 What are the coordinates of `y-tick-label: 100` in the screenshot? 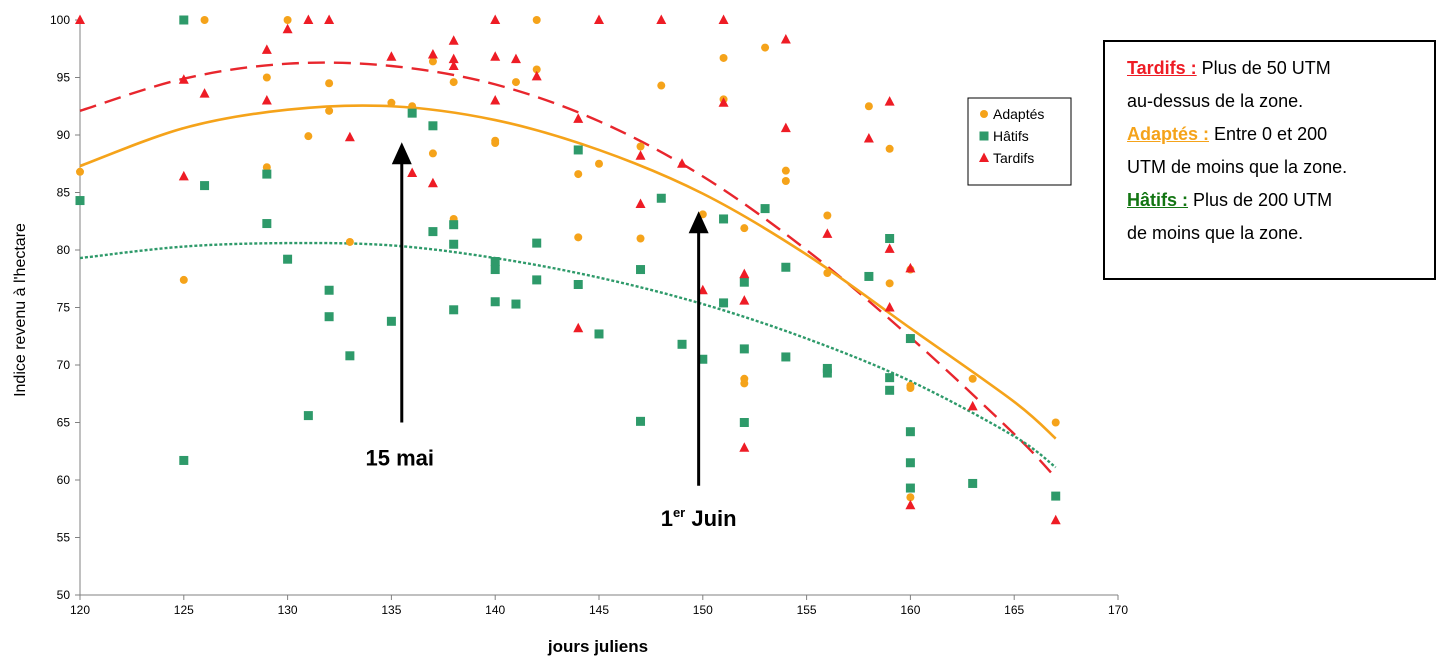 It's located at (60, 20).